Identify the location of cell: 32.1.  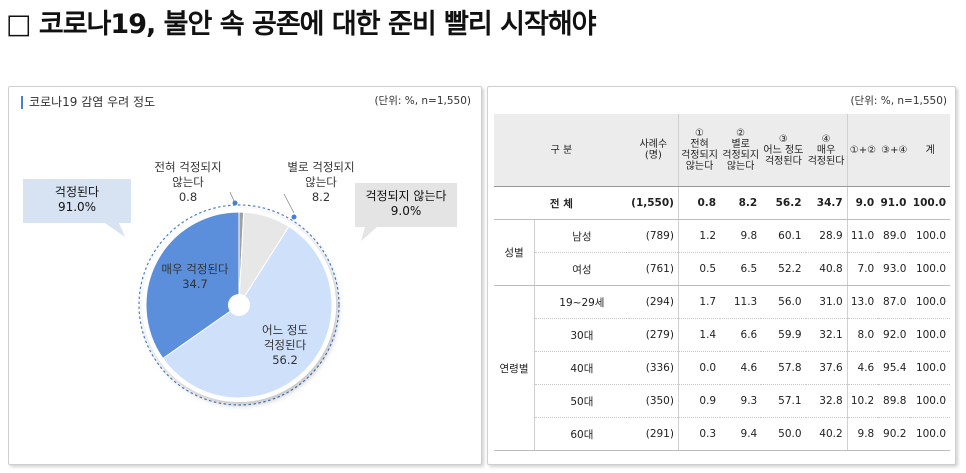
(826, 335).